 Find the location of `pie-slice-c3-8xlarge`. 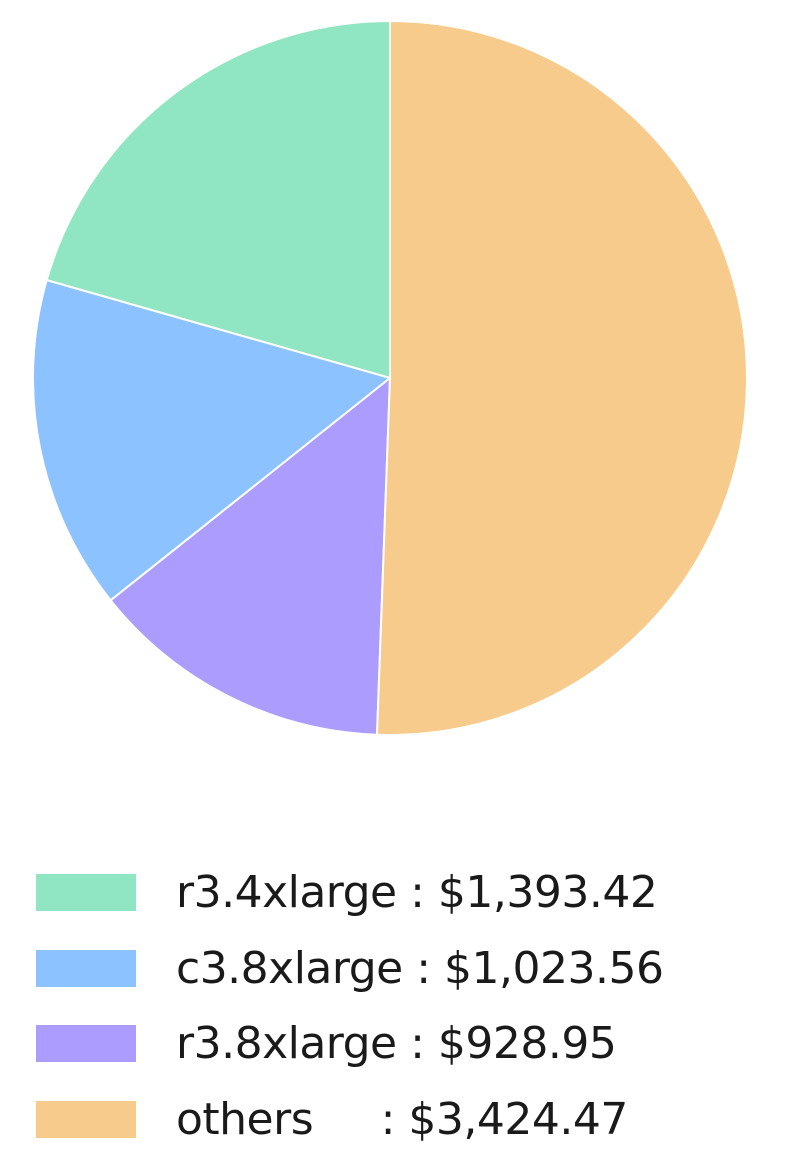

pie-slice-c3-8xlarge is located at coordinates (212, 440).